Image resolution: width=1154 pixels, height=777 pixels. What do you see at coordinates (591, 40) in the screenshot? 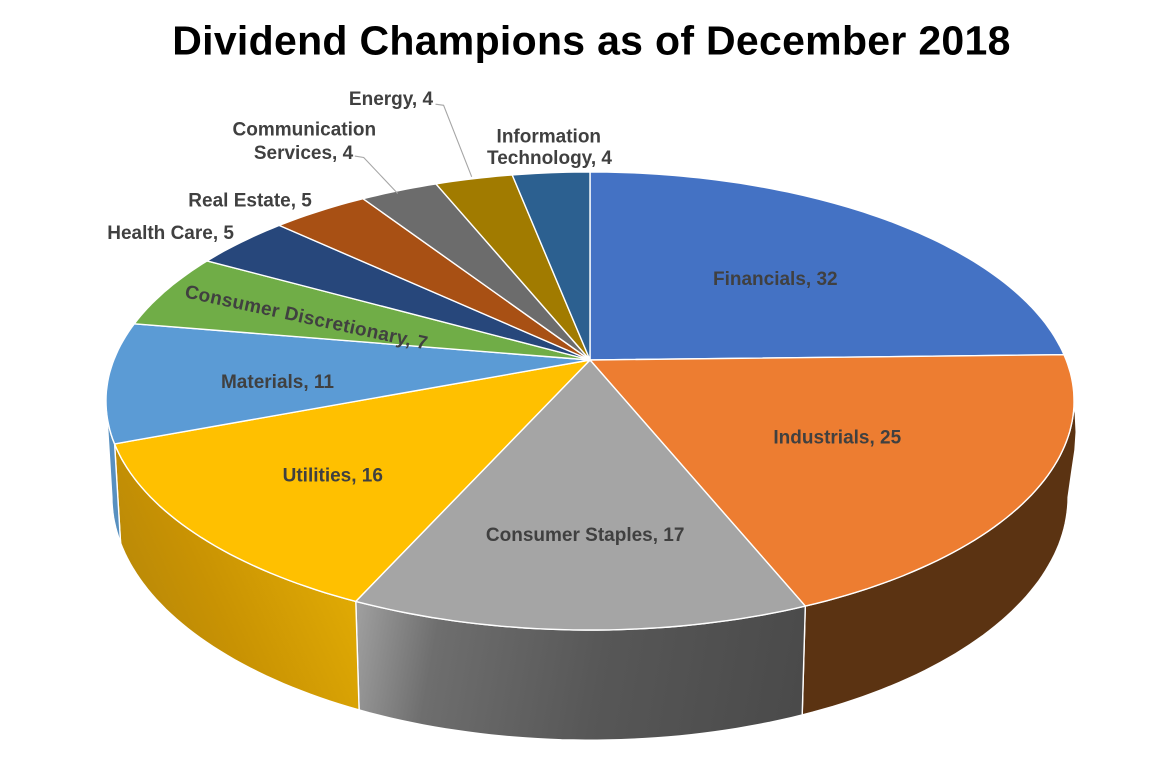
I see `svg-text:Dividend Champions as of Decem: Dividend Champions as of December 2018` at bounding box center [591, 40].